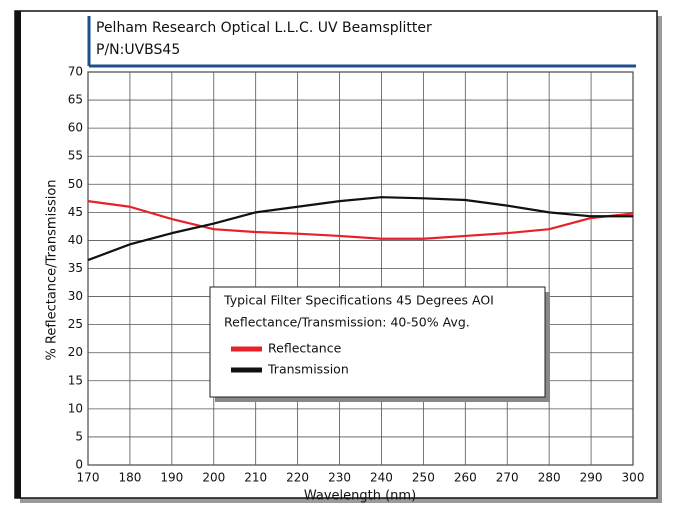  Describe the element at coordinates (305, 348) in the screenshot. I see `legend-label: Reflectance` at that location.